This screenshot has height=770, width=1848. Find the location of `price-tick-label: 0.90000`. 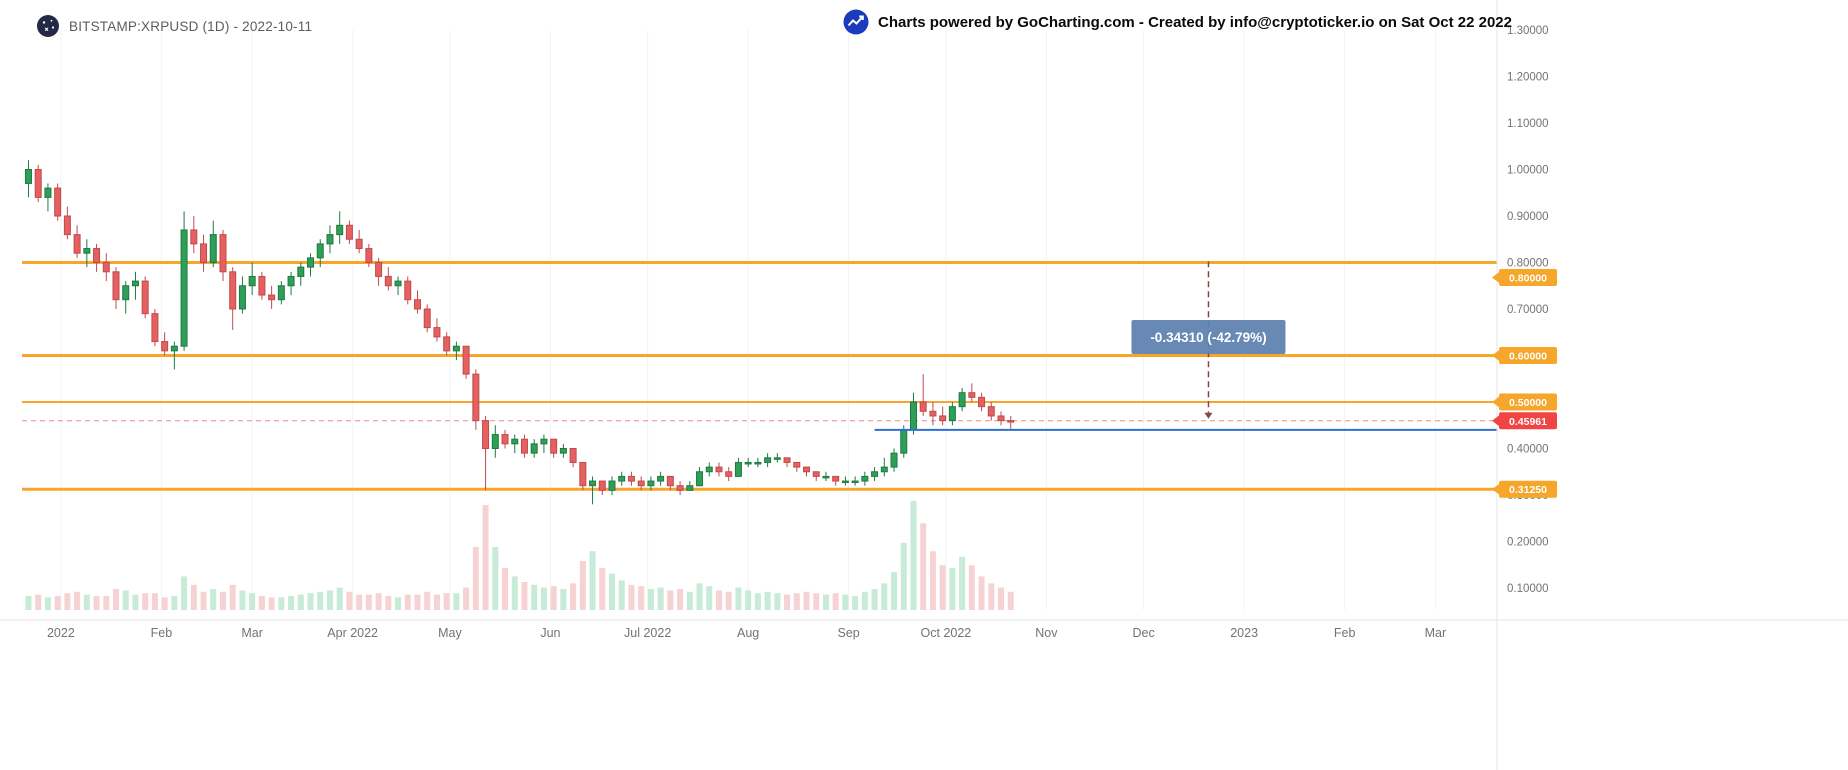

price-tick-label: 0.90000 is located at coordinates (1528, 217).